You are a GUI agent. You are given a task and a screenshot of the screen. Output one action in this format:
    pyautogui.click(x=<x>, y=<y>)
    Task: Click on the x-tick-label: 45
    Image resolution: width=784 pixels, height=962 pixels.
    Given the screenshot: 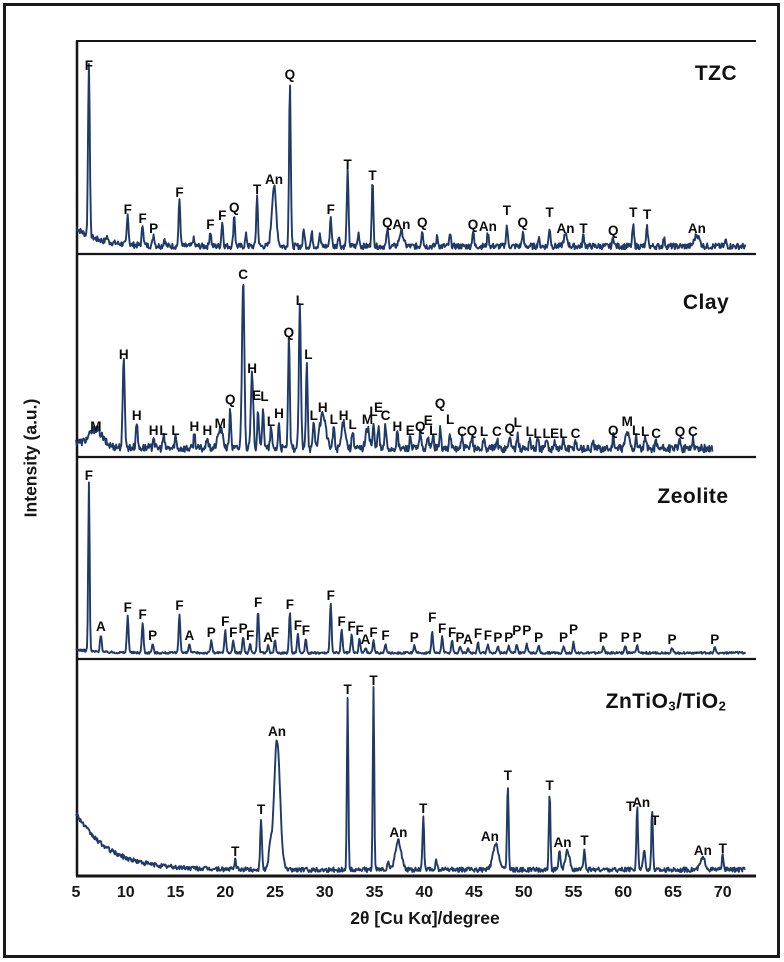 What is the action you would take?
    pyautogui.click(x=474, y=892)
    